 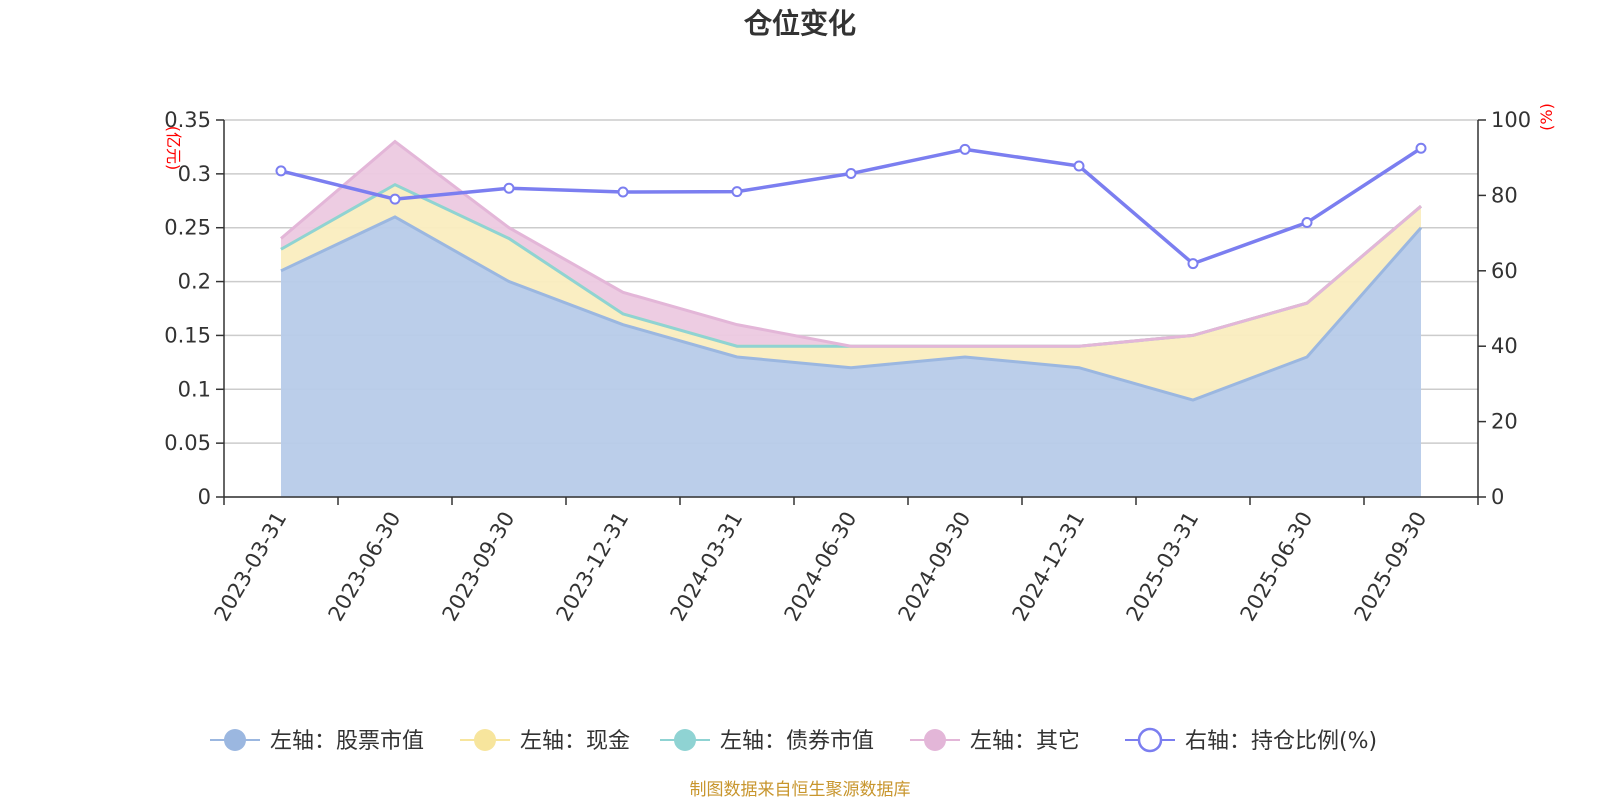 What do you see at coordinates (1163, 567) in the screenshot?
I see `x-tick-label: 2025-03-31` at bounding box center [1163, 567].